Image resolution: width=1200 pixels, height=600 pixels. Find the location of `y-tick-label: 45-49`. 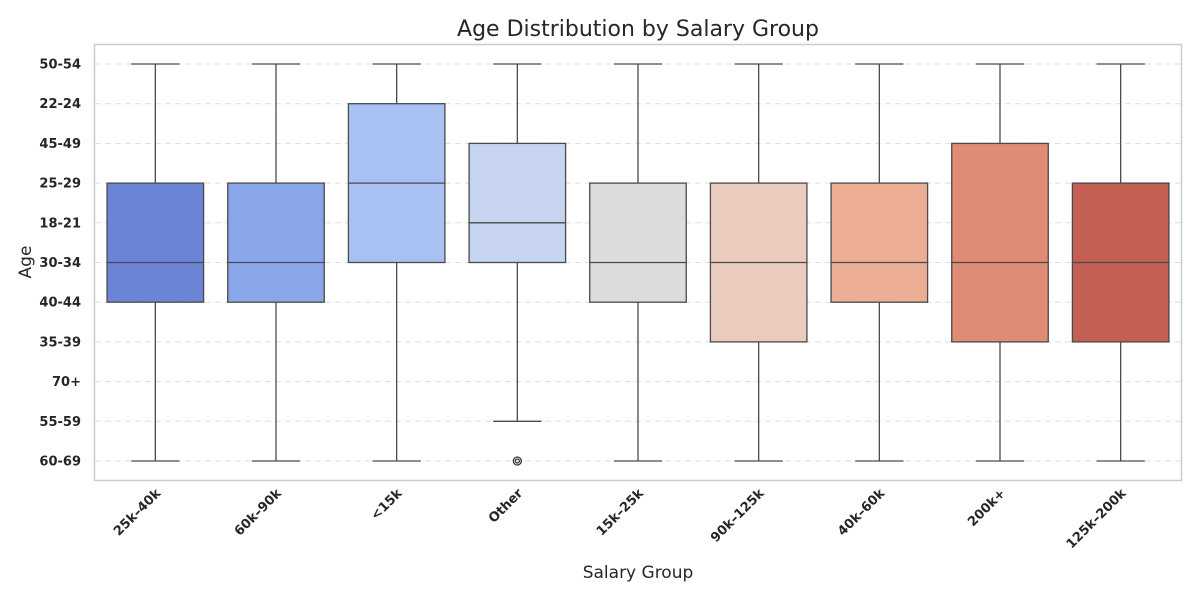

y-tick-label: 45-49 is located at coordinates (60, 144).